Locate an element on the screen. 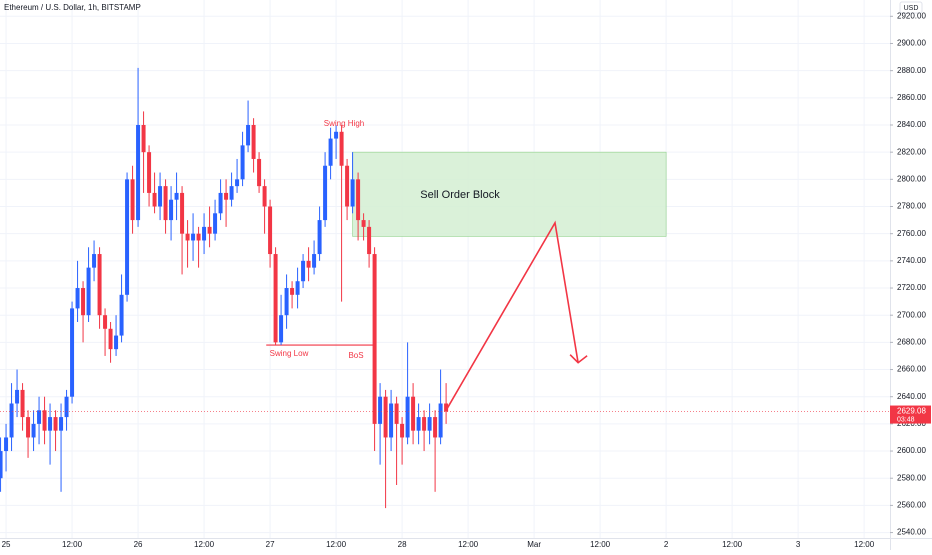 The height and width of the screenshot is (555, 932). y-tick-label: 2880.00 is located at coordinates (911, 70).